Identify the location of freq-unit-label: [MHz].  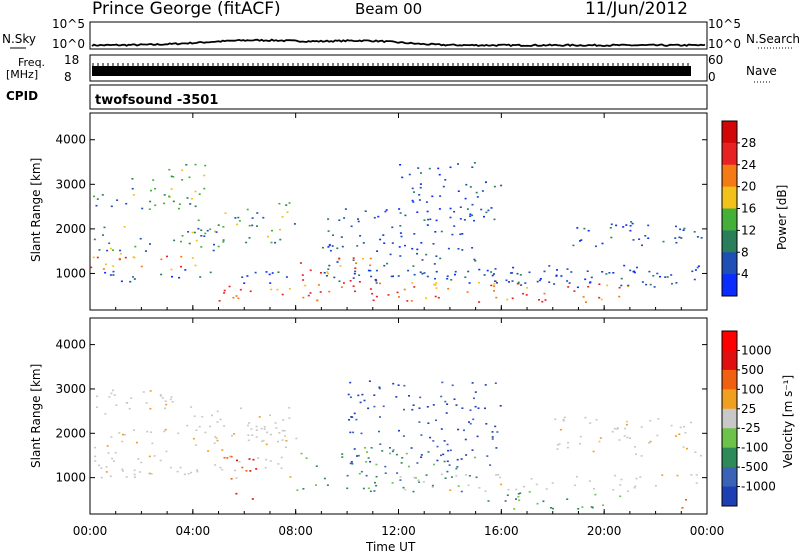
(22, 74).